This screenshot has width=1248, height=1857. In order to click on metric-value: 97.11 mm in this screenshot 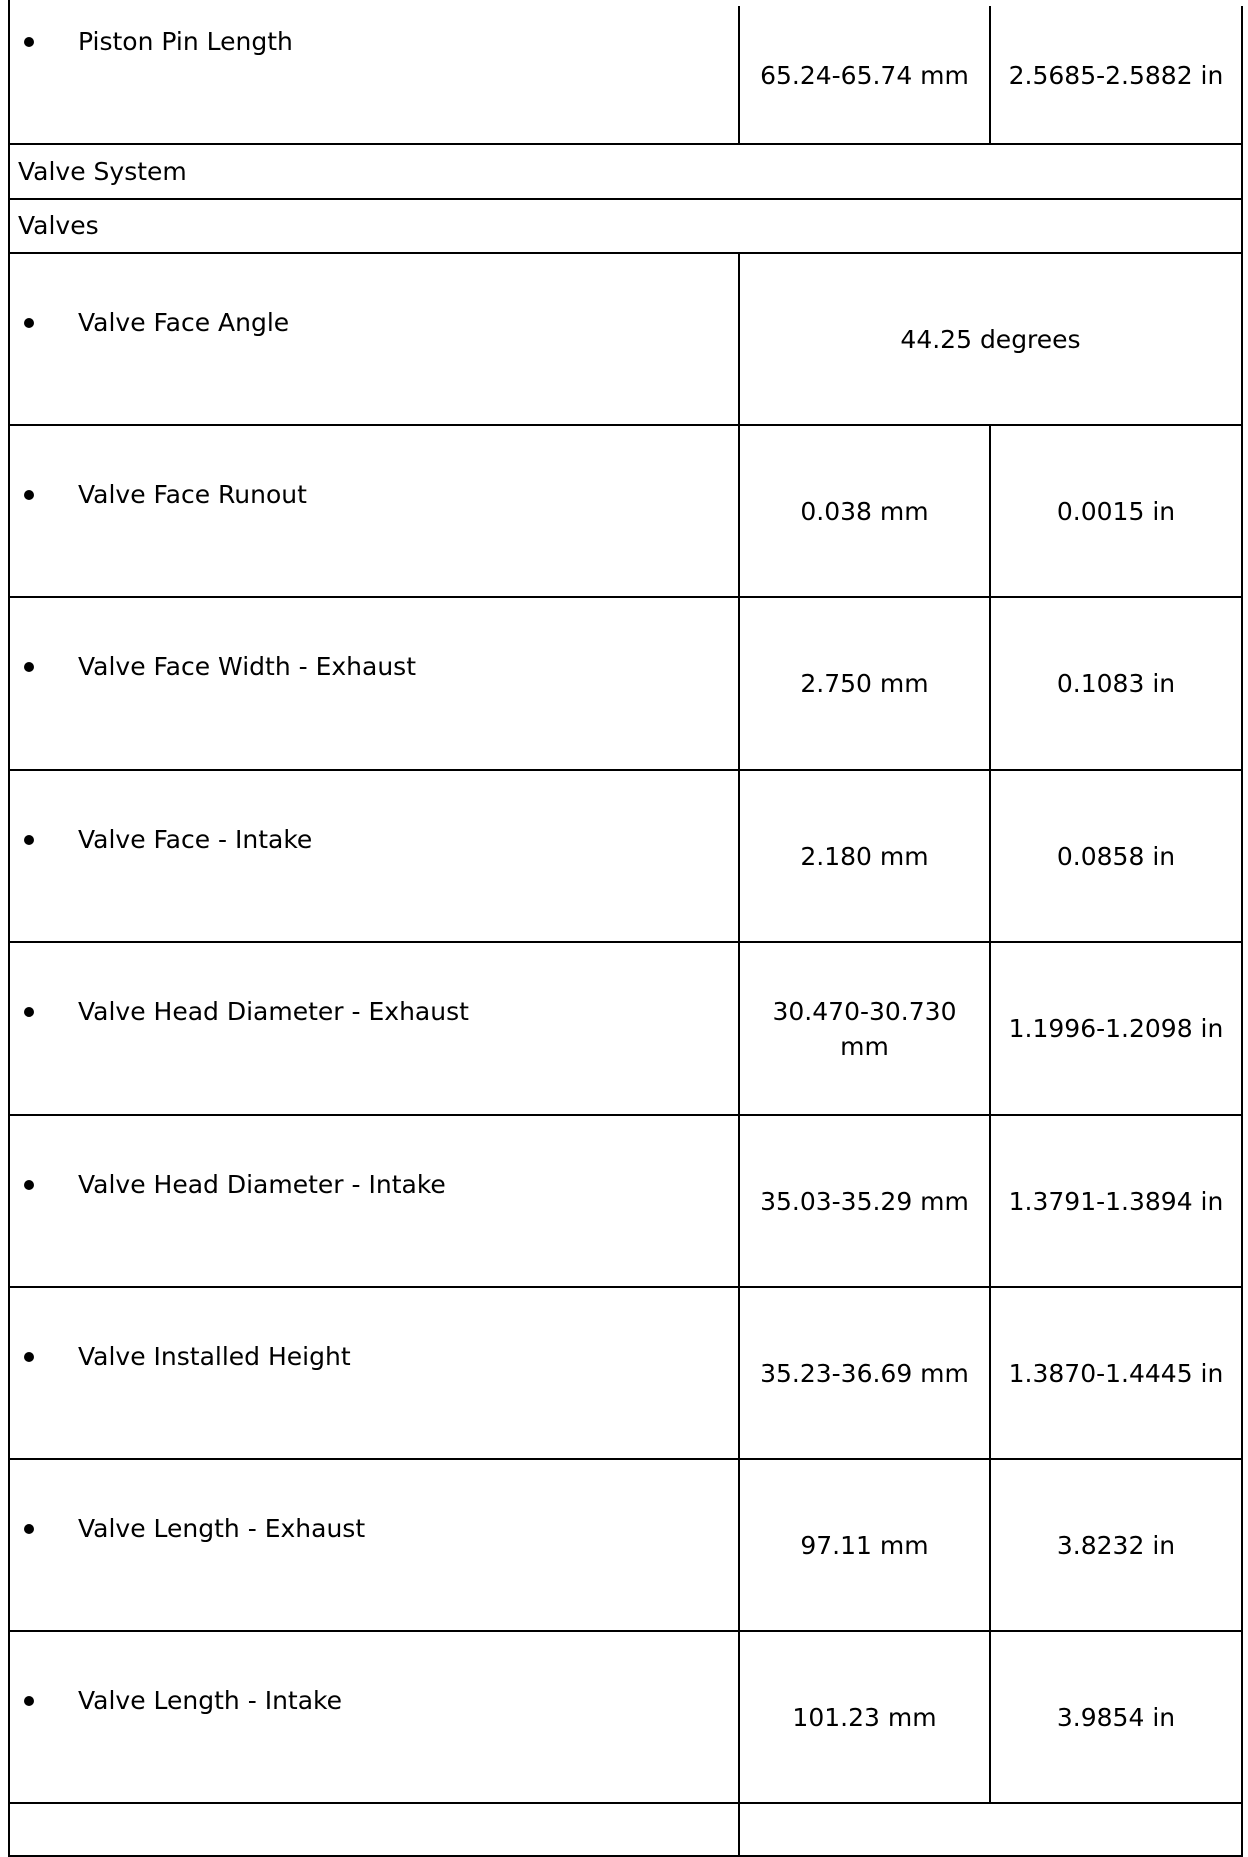, I will do `click(864, 1545)`.